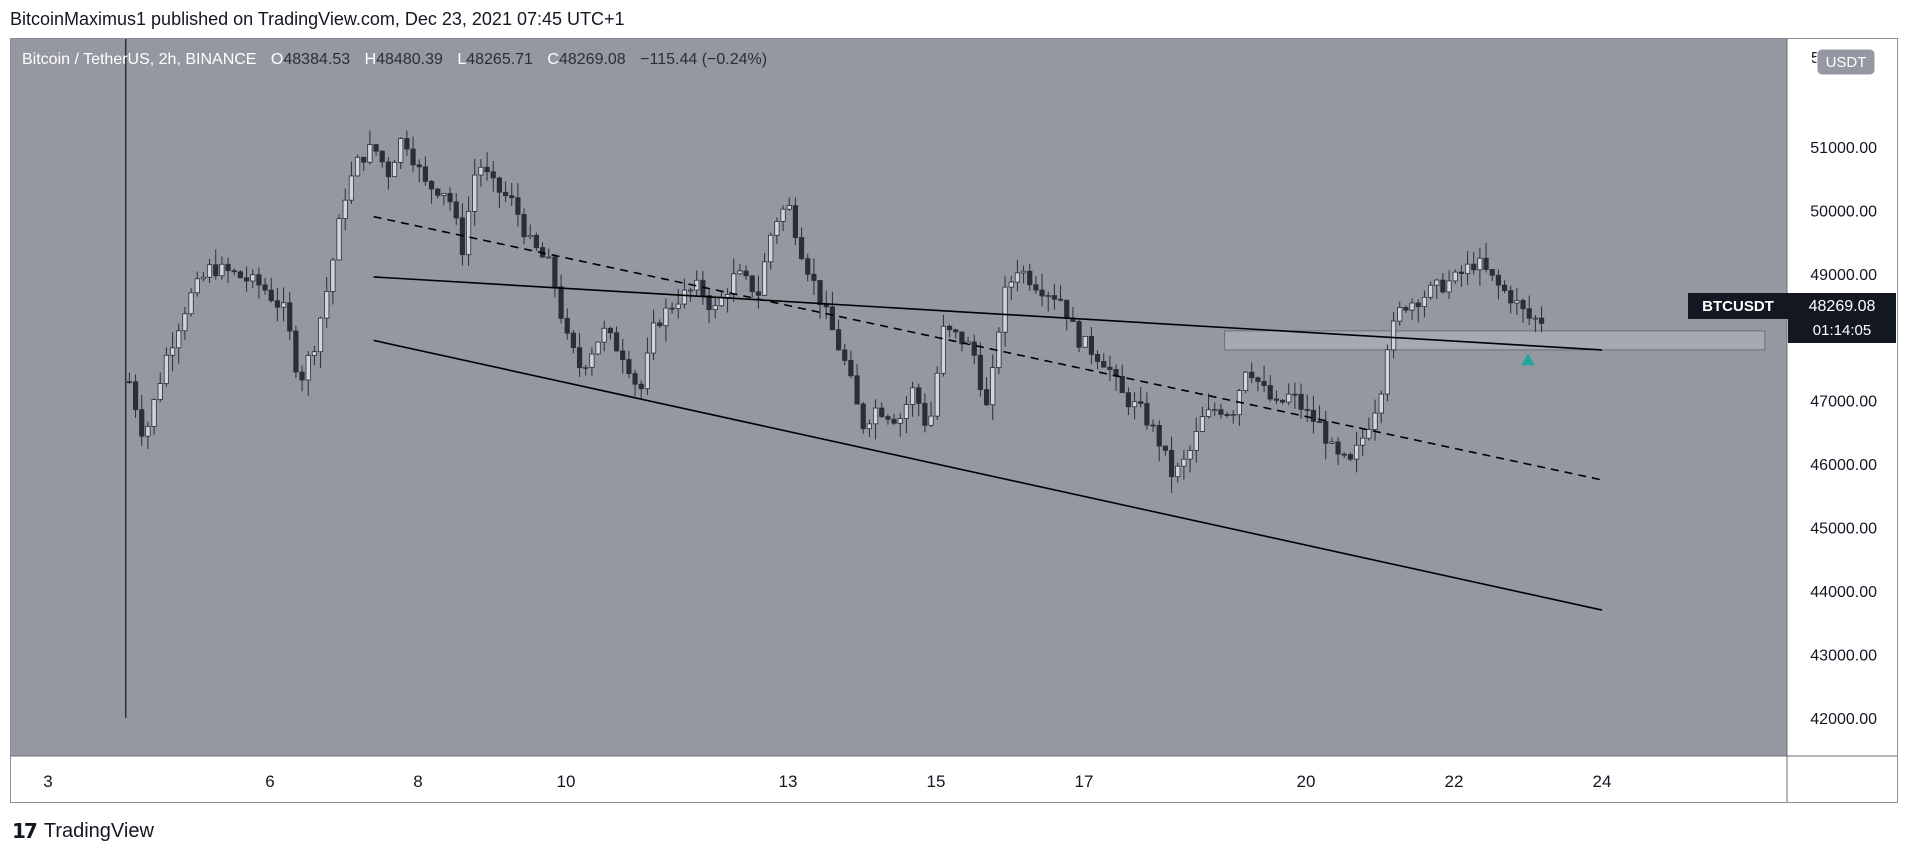  Describe the element at coordinates (417, 781) in the screenshot. I see `time-axis-label: 8` at that location.